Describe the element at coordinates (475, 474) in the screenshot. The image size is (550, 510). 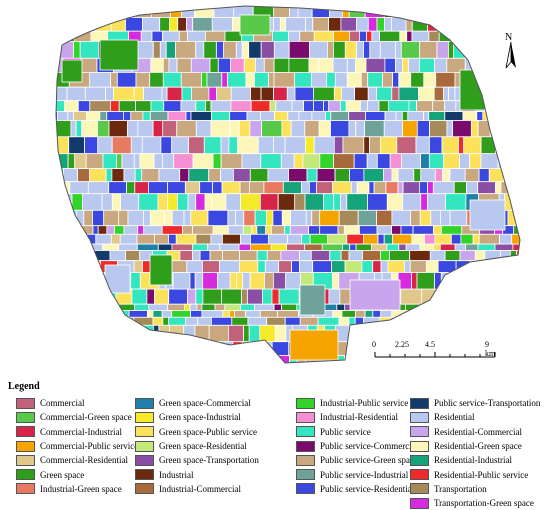
I see `legend-item: Residential-Public service` at that location.